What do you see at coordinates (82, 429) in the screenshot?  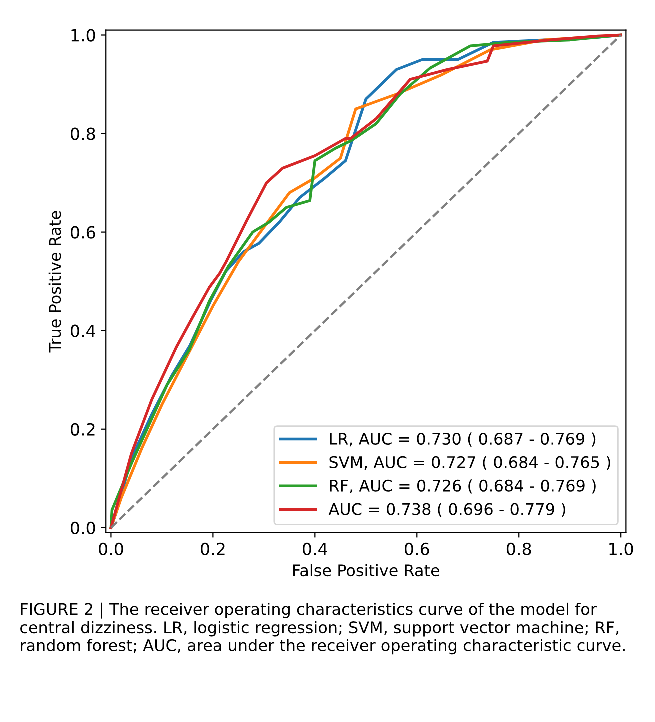 I see `y-tick-label: 0.2` at bounding box center [82, 429].